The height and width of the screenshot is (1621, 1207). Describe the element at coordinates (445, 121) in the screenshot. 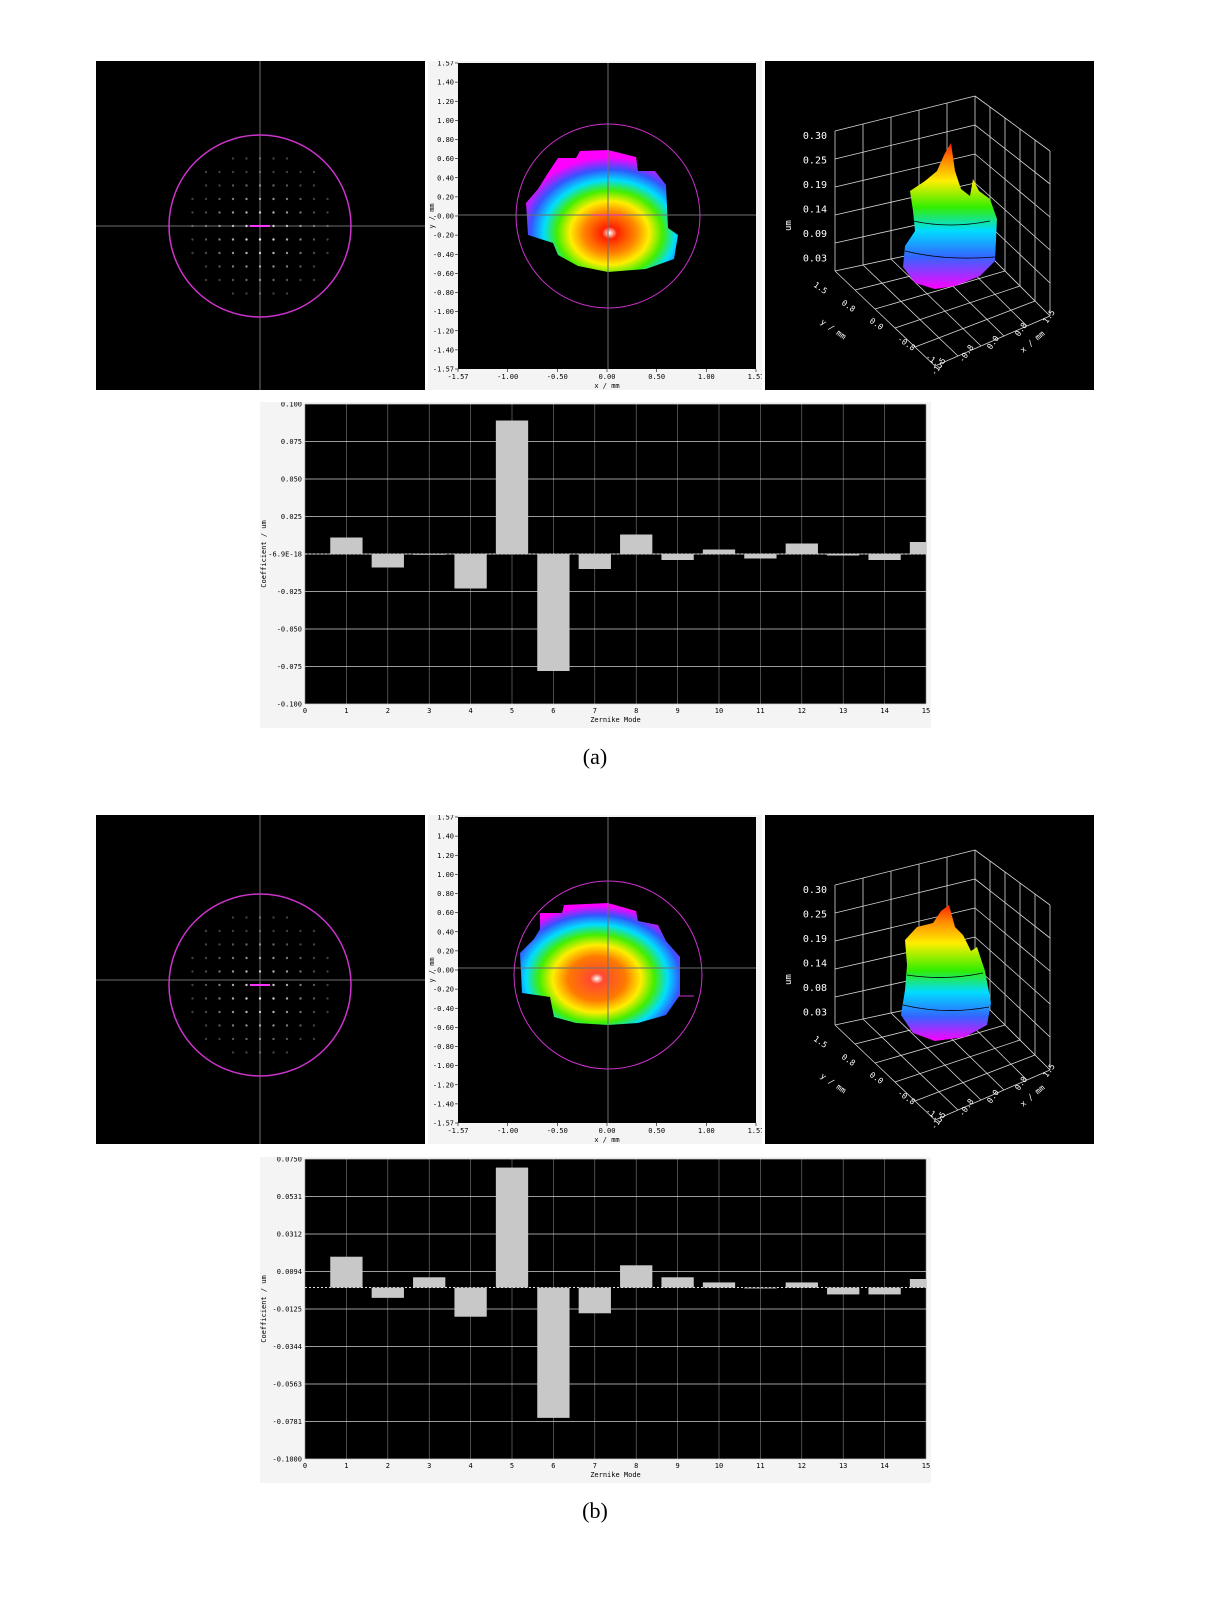

I see `y-tick-label: 1.00` at that location.